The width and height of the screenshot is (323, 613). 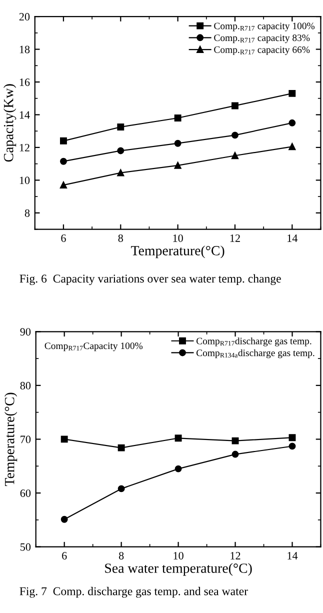 What do you see at coordinates (178, 569) in the screenshot?
I see `x-axis-title: Sea water temperature(°C)` at bounding box center [178, 569].